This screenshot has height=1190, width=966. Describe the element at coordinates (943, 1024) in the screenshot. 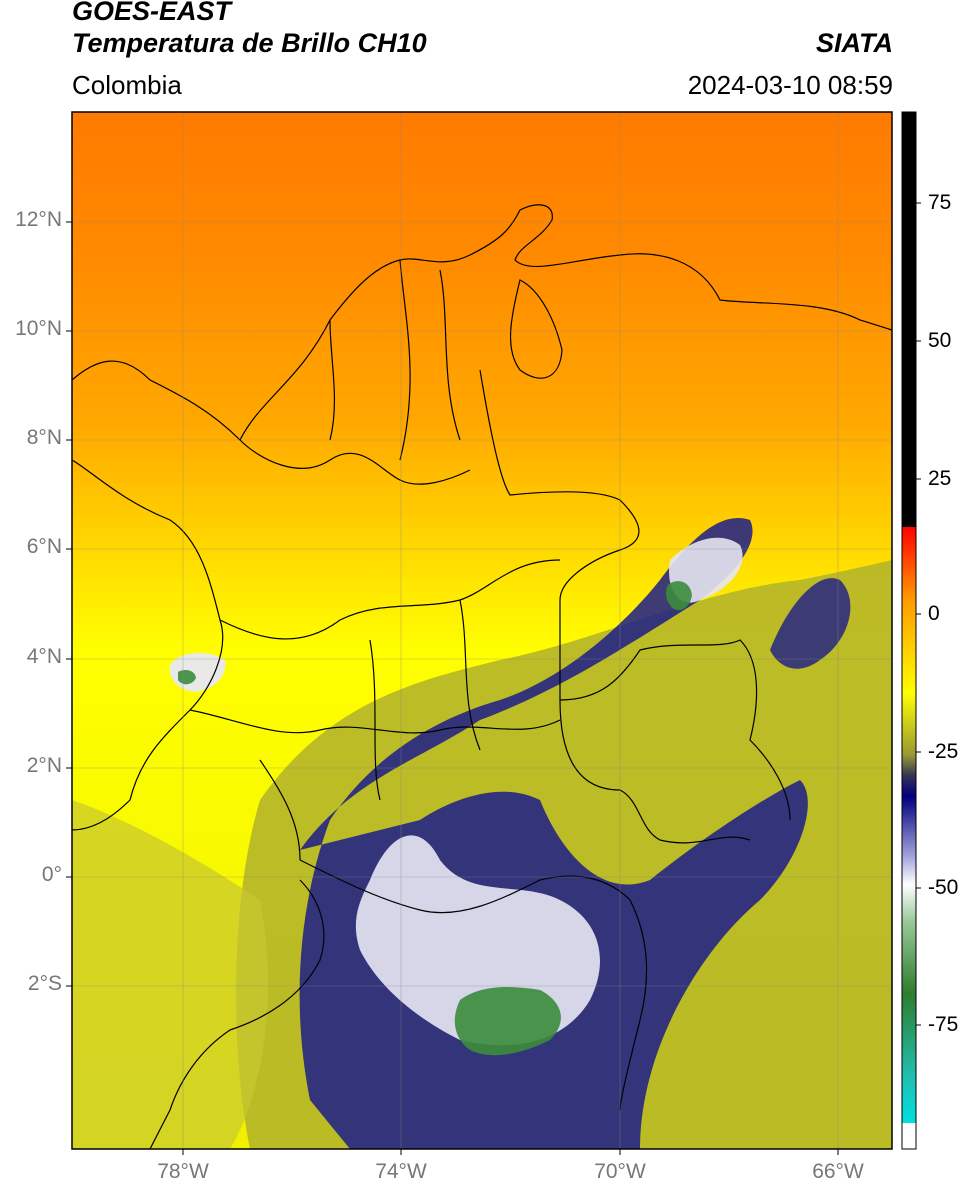

I see `colorbar-label-minus75: -75` at that location.